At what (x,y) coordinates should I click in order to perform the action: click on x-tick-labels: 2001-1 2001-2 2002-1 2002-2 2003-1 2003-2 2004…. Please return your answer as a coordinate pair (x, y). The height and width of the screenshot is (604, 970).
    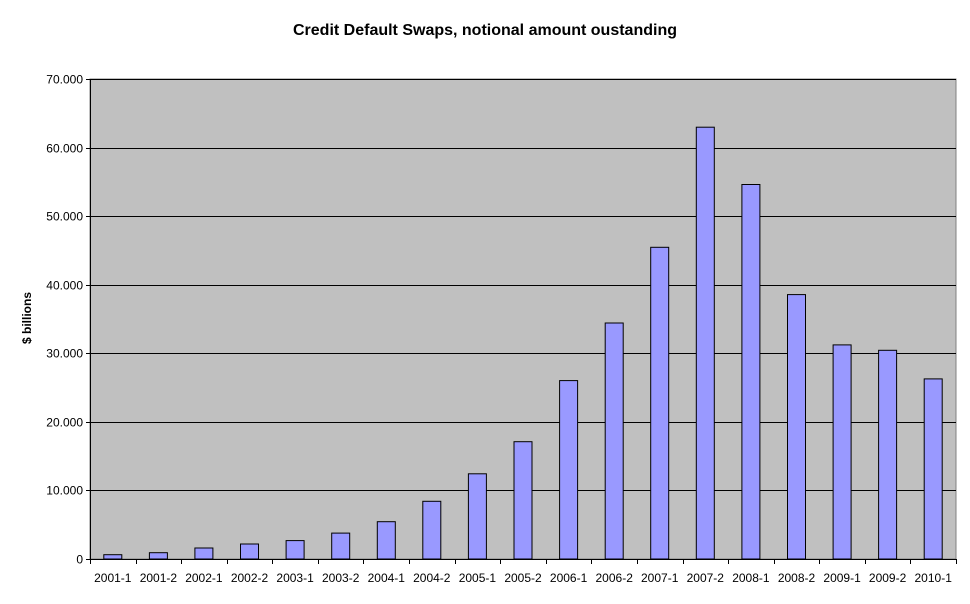
    Looking at the image, I should click on (523, 578).